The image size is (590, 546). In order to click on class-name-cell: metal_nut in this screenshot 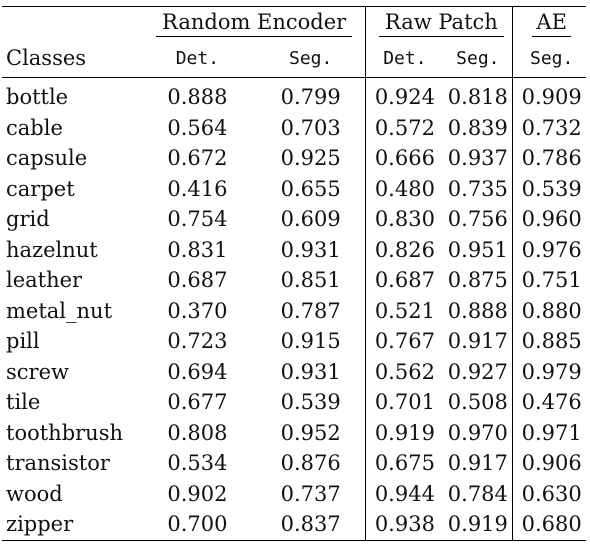, I will do `click(59, 310)`.